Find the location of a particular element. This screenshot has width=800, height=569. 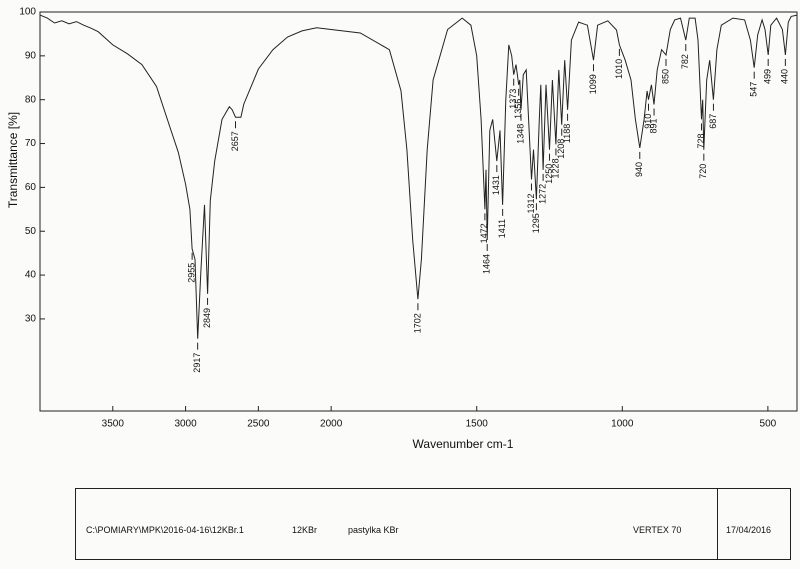

peak-label: 440 is located at coordinates (785, 76).